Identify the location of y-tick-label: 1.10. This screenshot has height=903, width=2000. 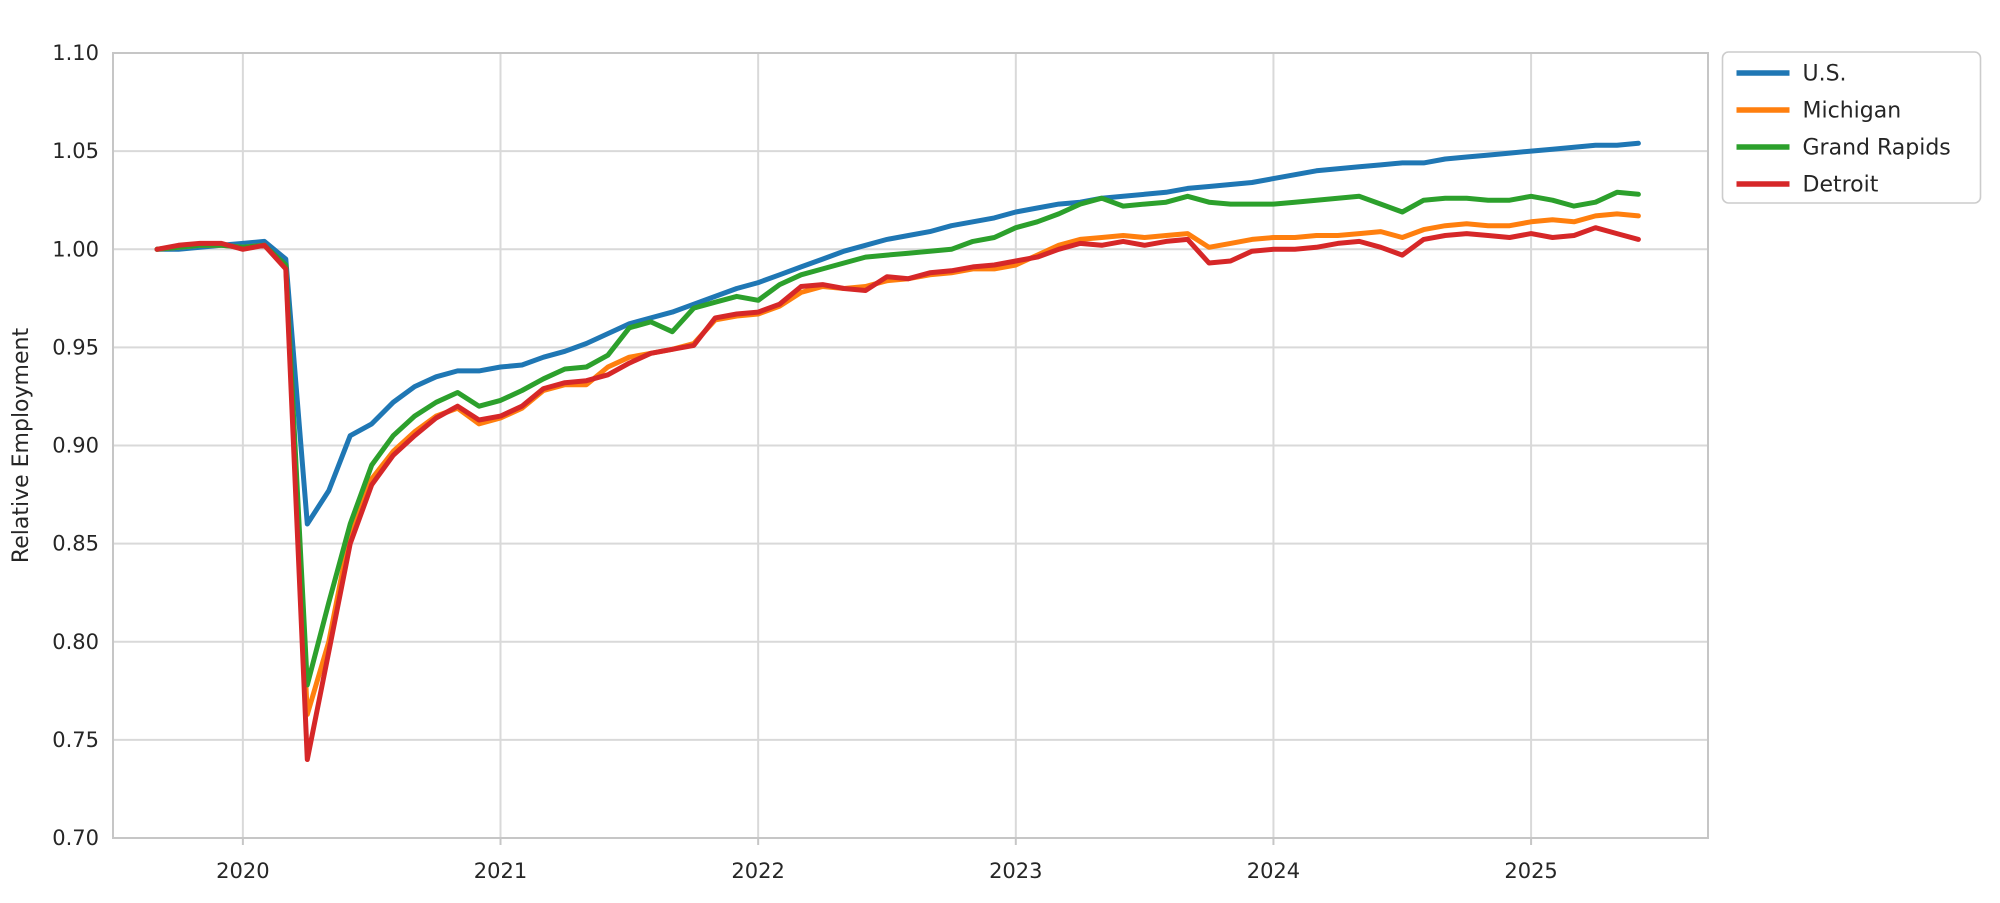
(75, 53).